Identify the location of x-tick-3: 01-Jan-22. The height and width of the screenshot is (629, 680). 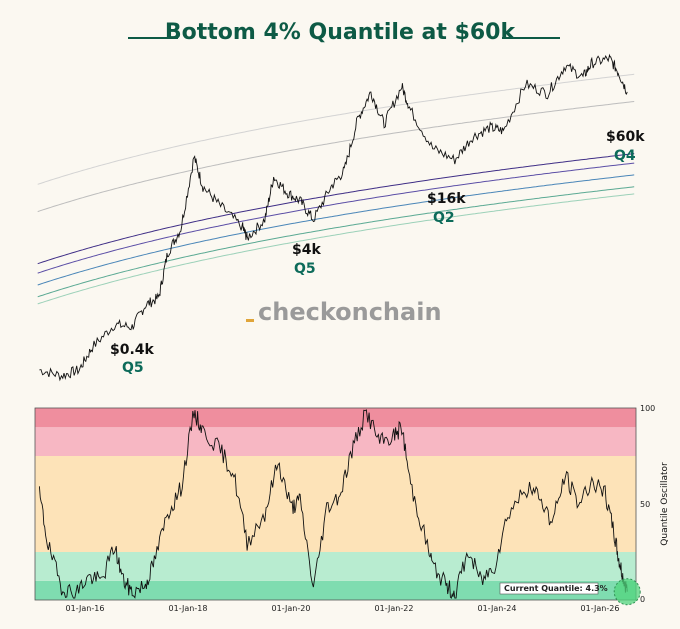
(394, 608).